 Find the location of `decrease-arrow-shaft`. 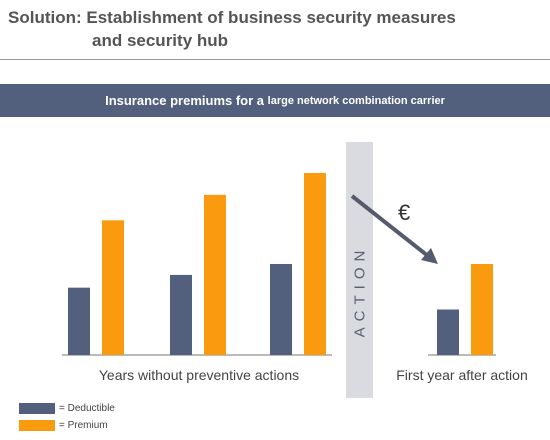

decrease-arrow-shaft is located at coordinates (390, 226).